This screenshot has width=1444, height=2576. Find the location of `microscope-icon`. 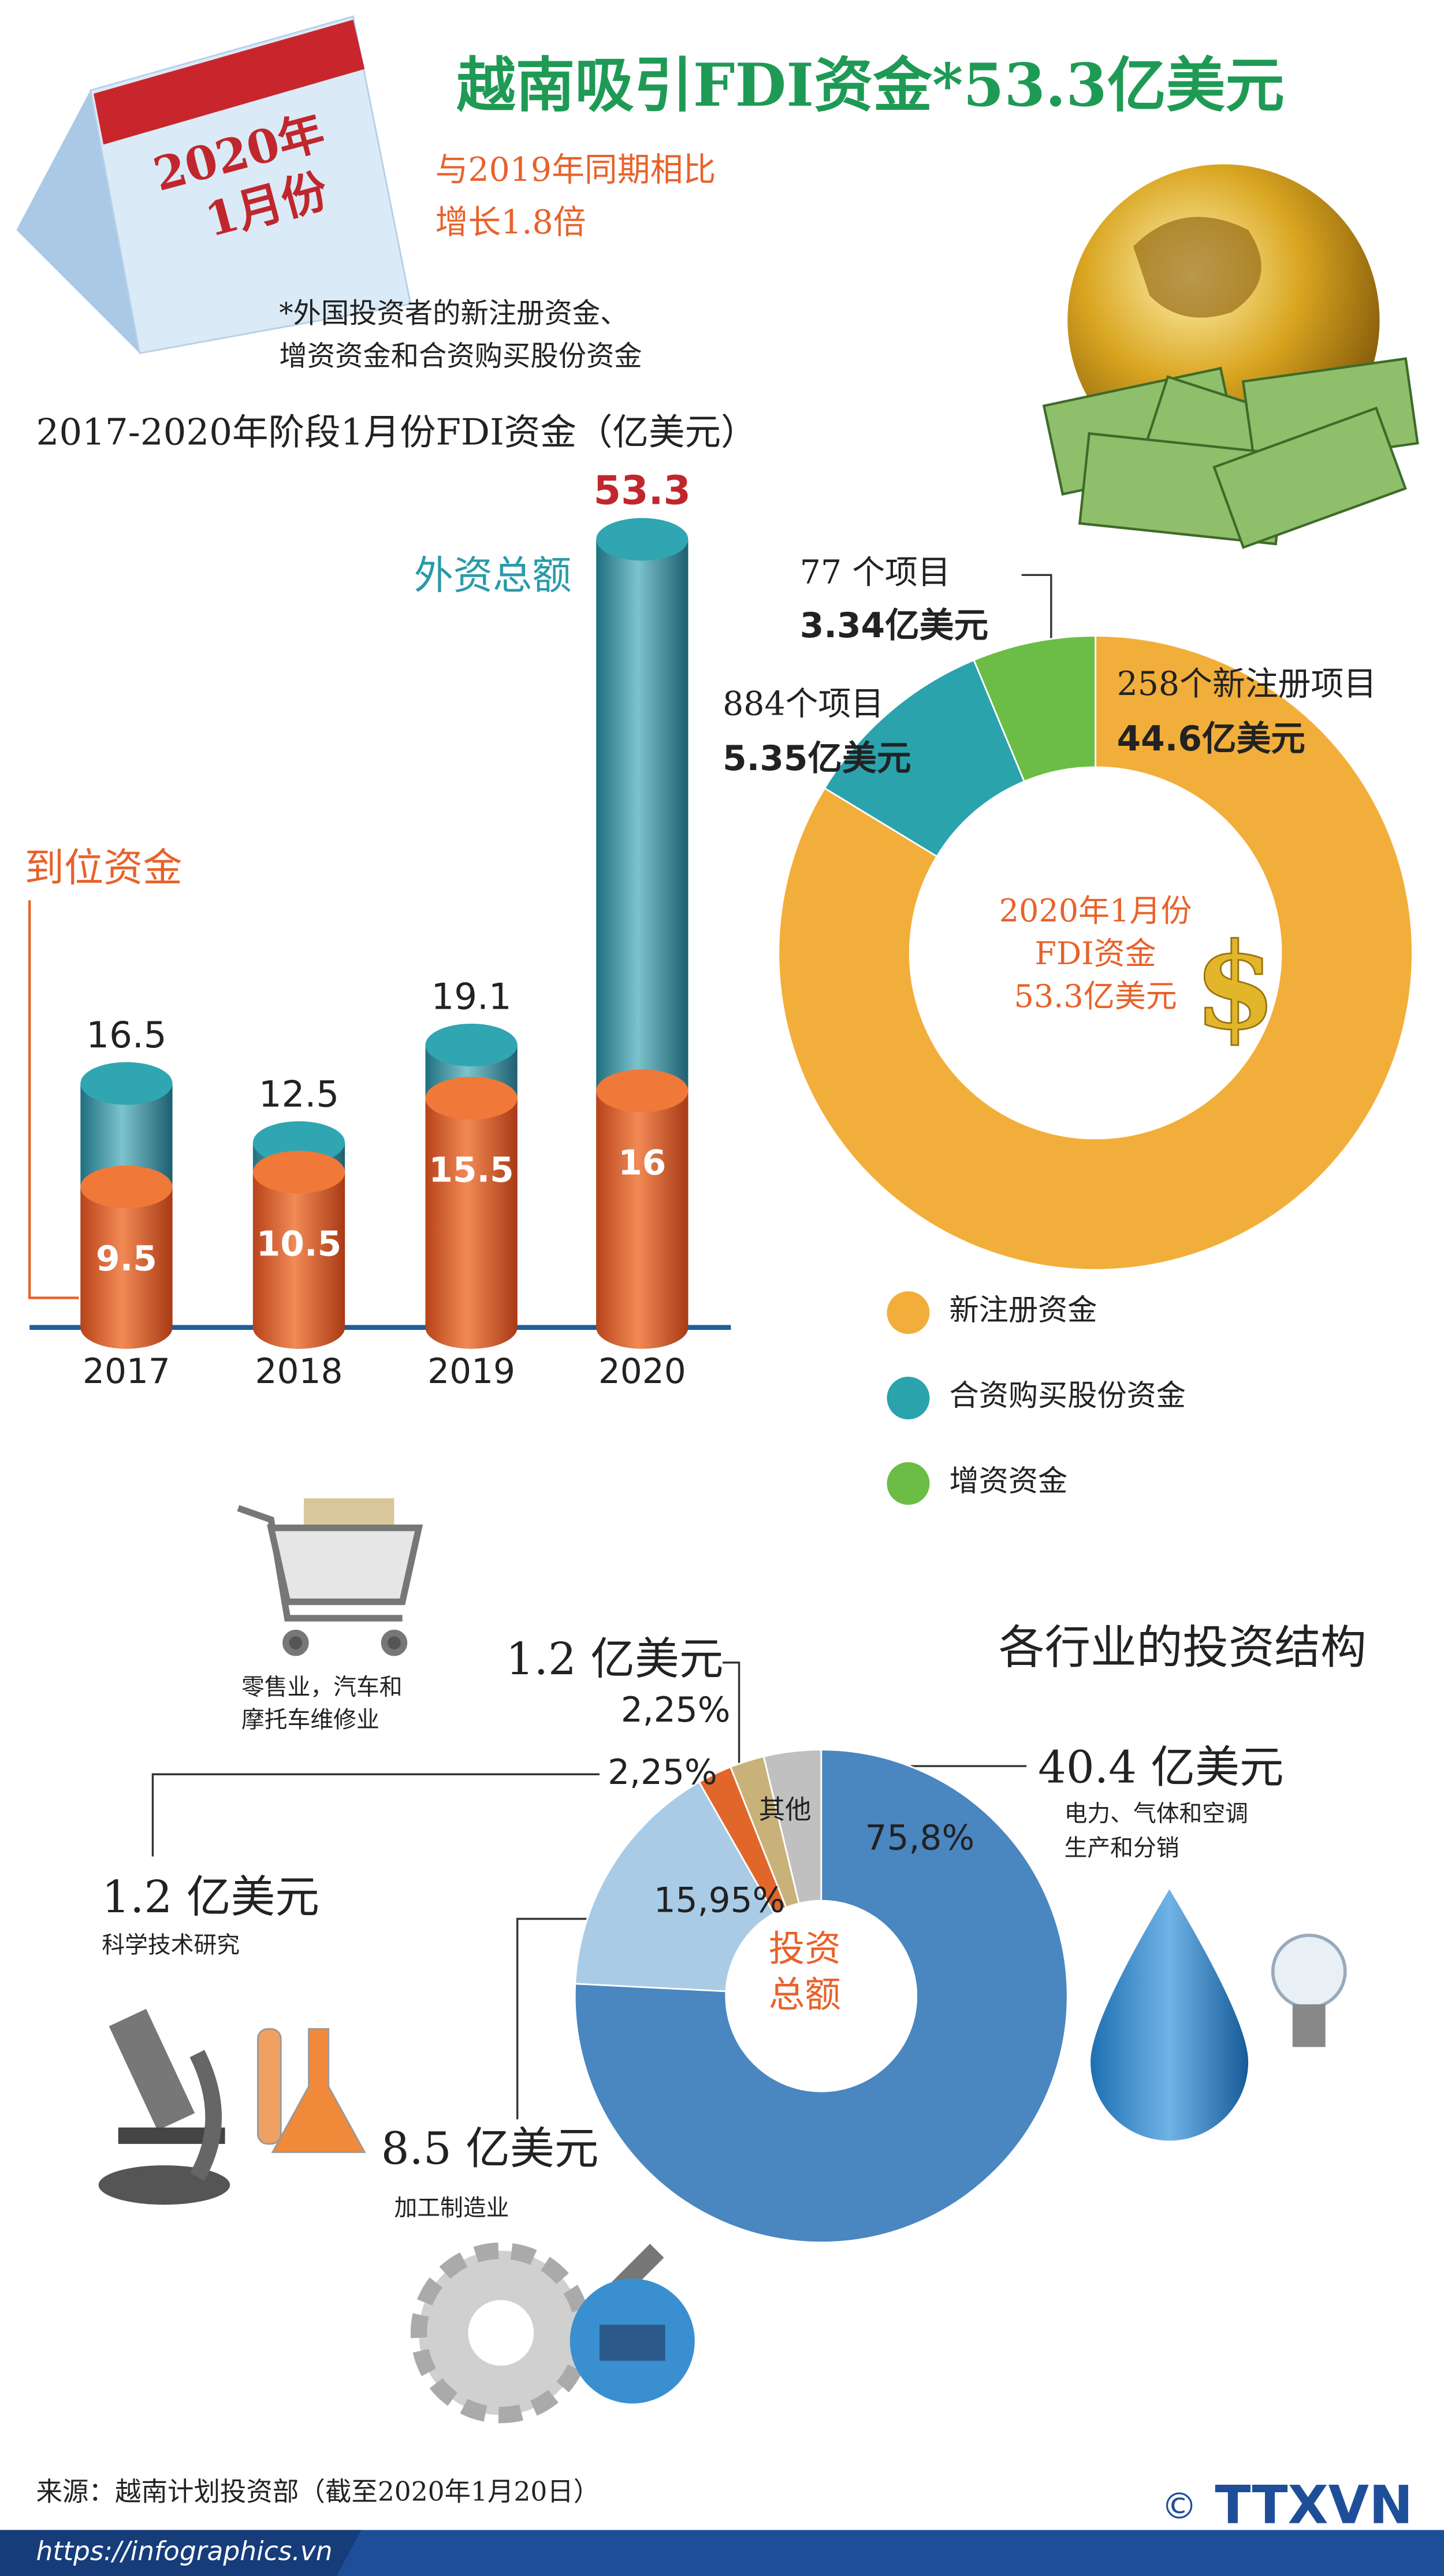

microscope-icon is located at coordinates (164, 2107).